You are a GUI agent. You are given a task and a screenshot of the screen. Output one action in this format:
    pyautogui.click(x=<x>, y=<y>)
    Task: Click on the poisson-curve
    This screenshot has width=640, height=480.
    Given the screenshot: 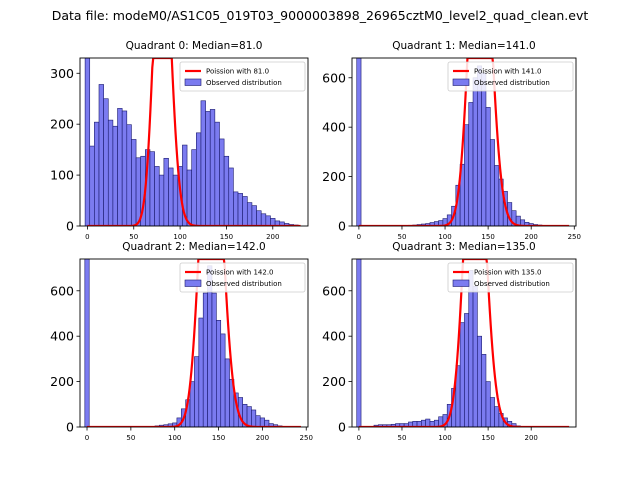 What is the action you would take?
    pyautogui.click(x=194, y=142)
    